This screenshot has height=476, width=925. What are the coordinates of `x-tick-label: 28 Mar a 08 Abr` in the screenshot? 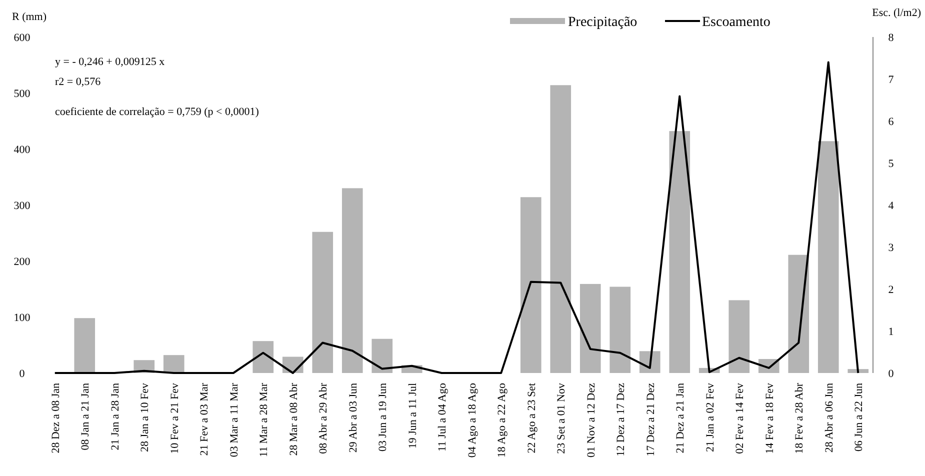 It's located at (294, 419).